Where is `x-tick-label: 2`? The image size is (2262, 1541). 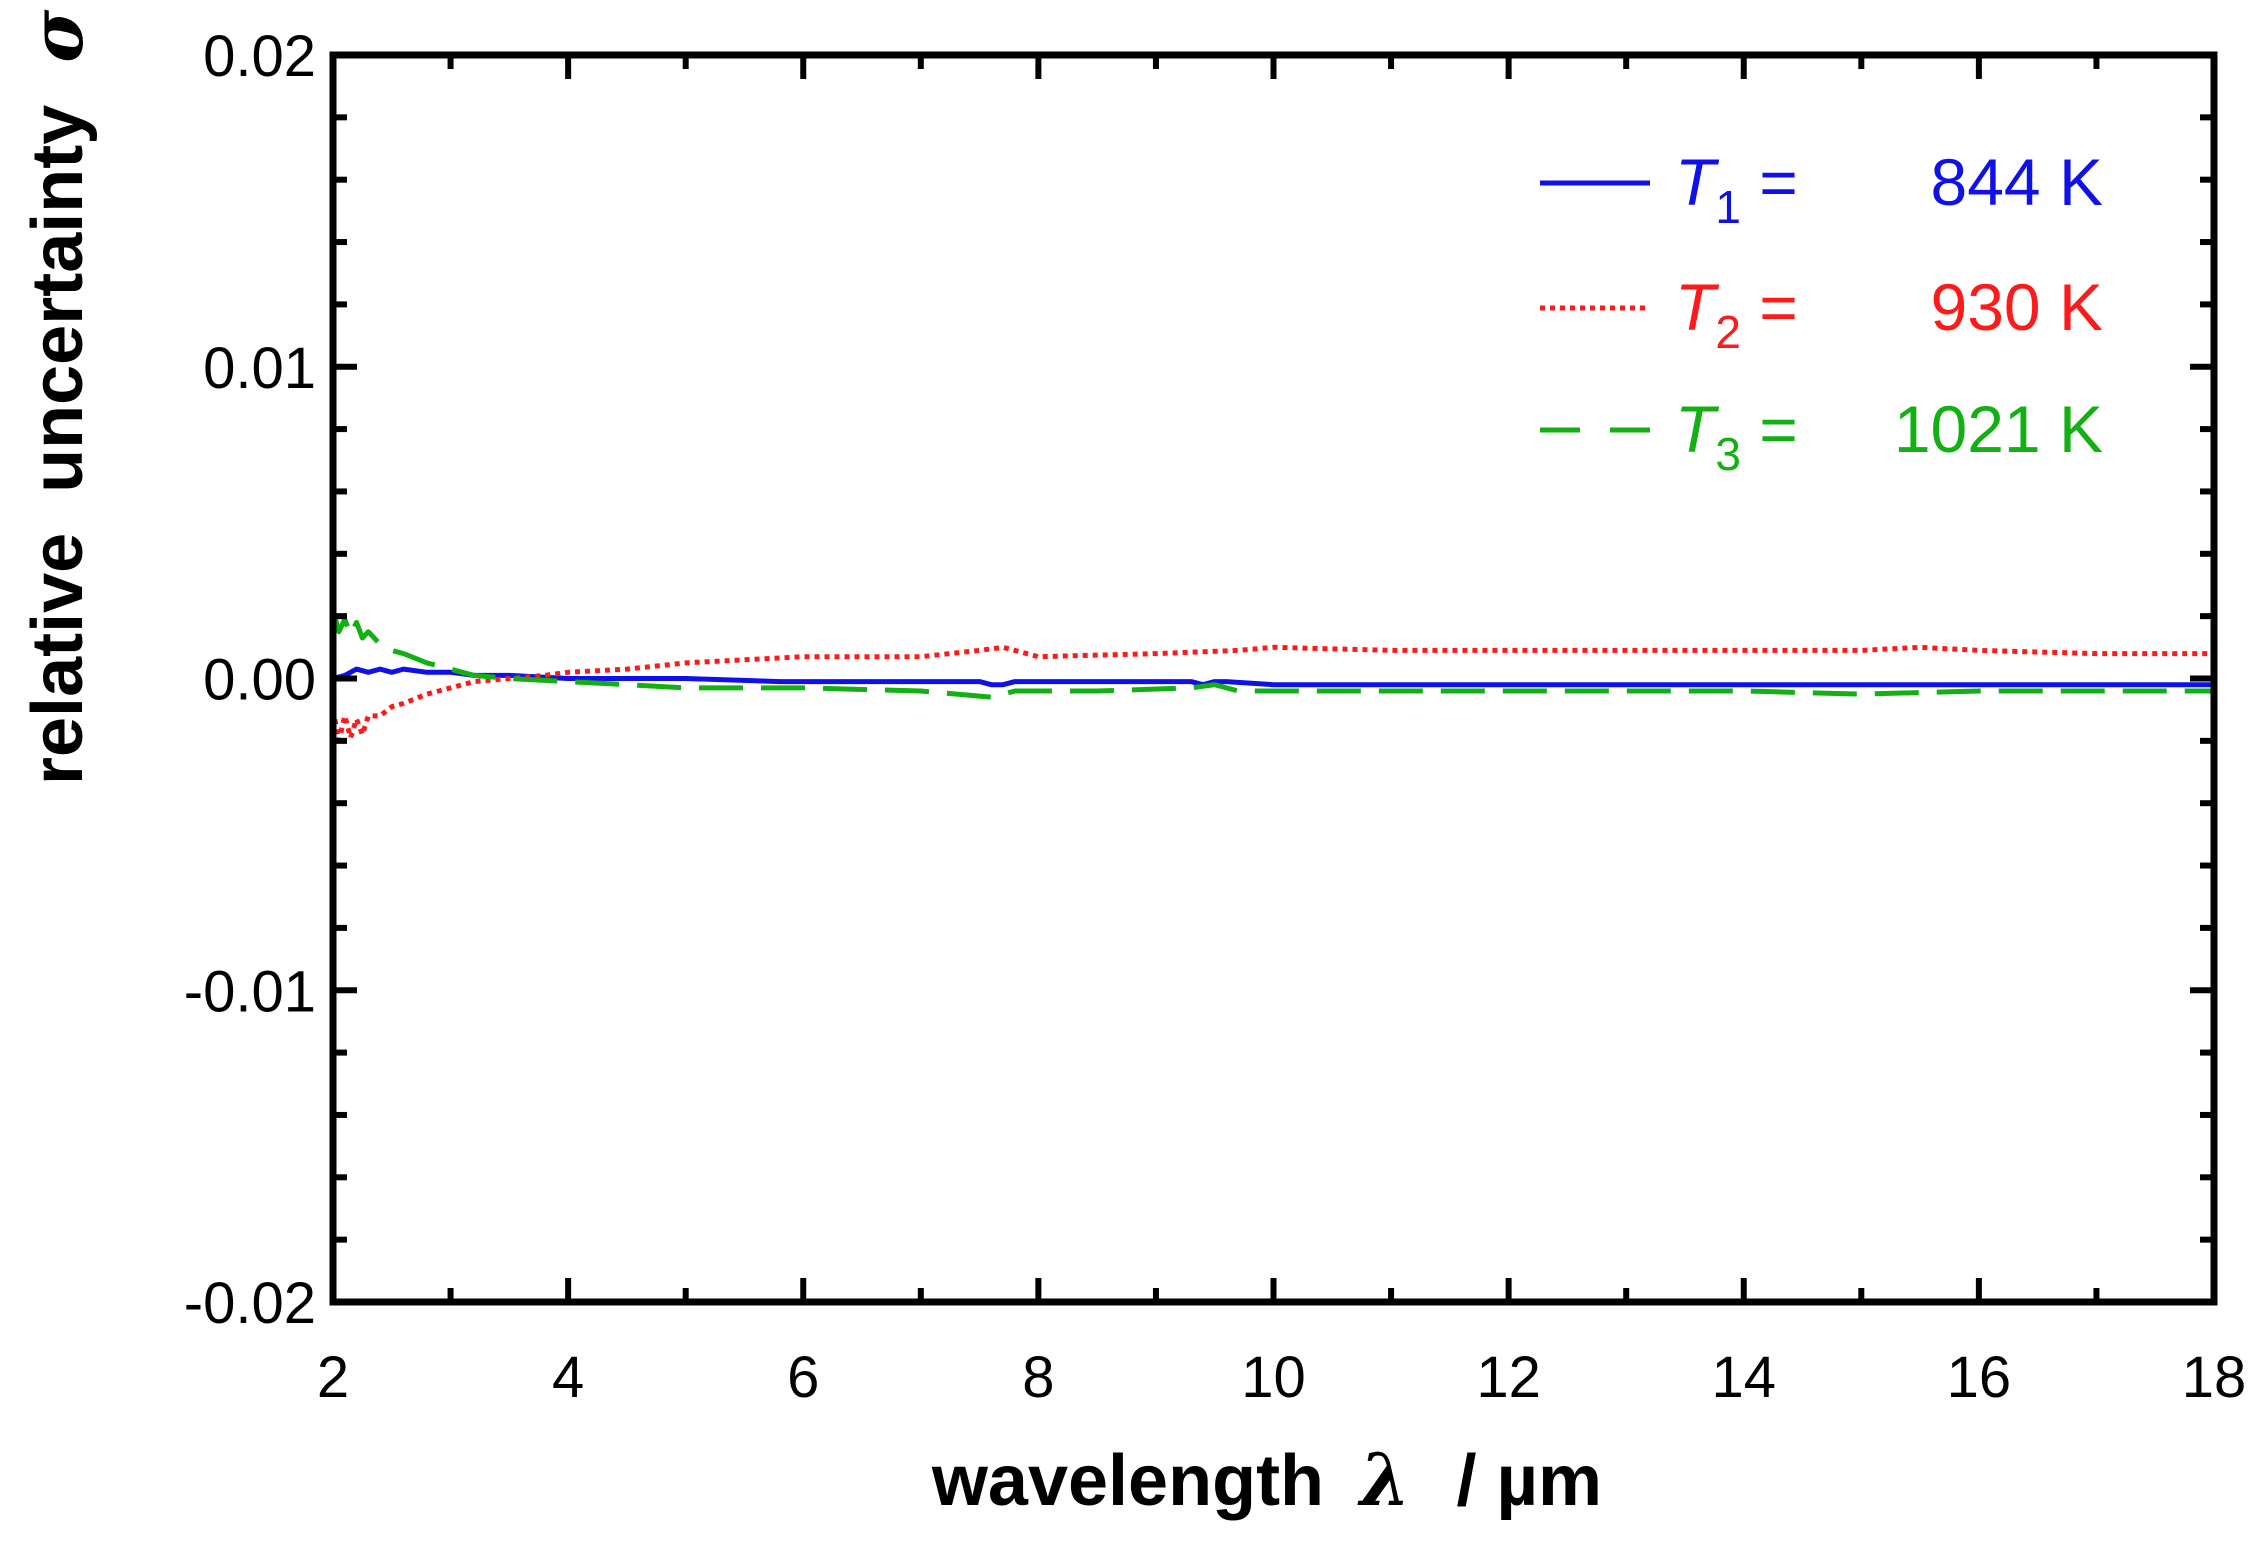
x-tick-label: 2 is located at coordinates (333, 1377).